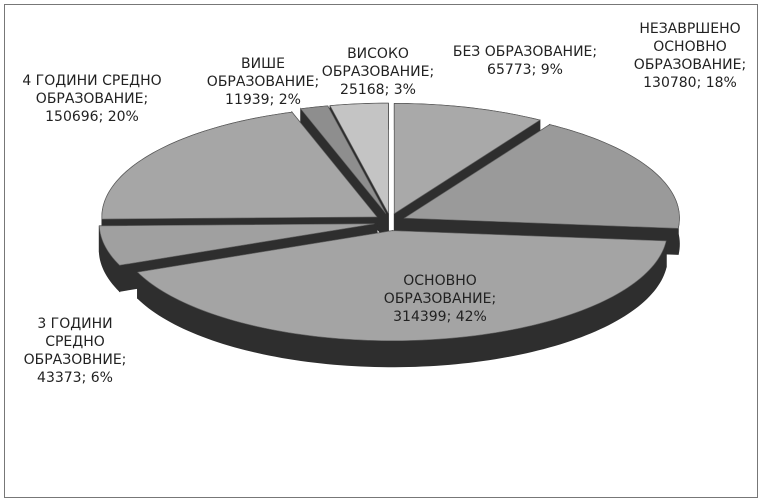 Image resolution: width=764 pixels, height=503 pixels. What do you see at coordinates (525, 61) in the screenshot?
I see `data-label: БЕЗ ОБРАЗОВАНИЕ; 65773; 9%` at bounding box center [525, 61].